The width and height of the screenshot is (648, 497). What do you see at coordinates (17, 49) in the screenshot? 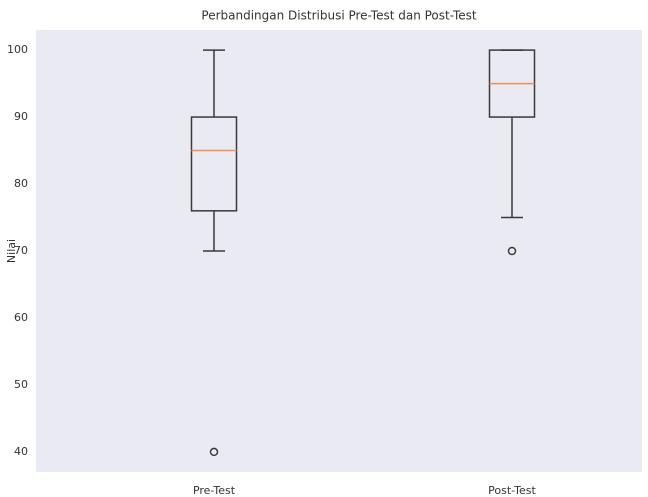
I see `y-tick-label: 100` at bounding box center [17, 49].